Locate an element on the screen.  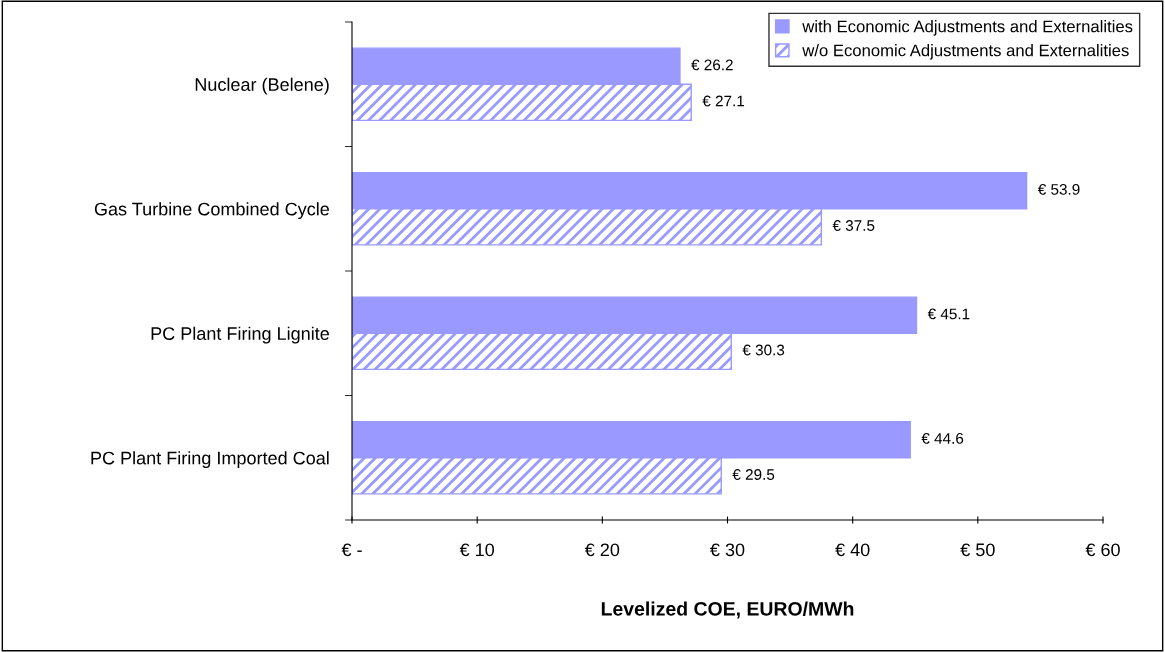
legend-label: with Economic Adjustments and Externalities is located at coordinates (967, 28).